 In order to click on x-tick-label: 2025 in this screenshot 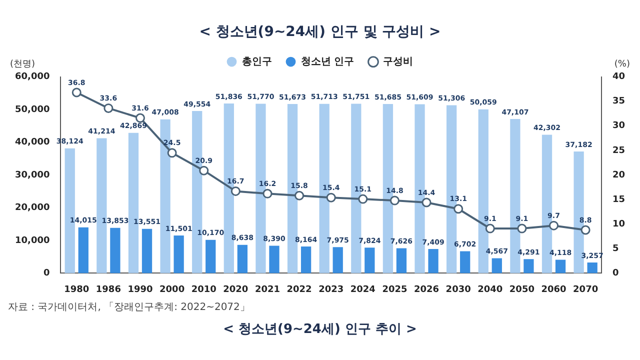, I will do `click(395, 289)`.